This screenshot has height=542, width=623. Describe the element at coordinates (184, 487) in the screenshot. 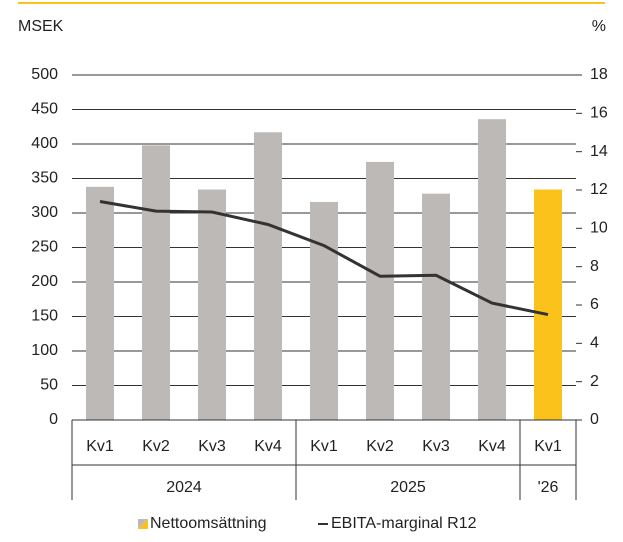

I see `group-label: 2024` at that location.